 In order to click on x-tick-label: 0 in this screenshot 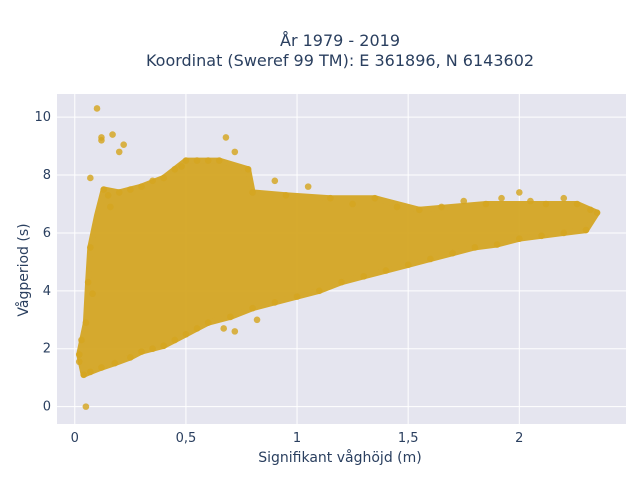, I will do `click(75, 438)`.